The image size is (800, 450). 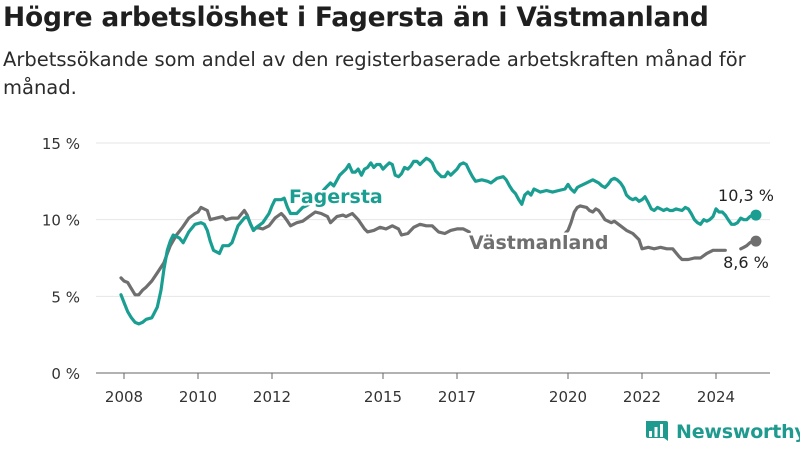 I want to click on x-tick-label: 2022, so click(x=642, y=397).